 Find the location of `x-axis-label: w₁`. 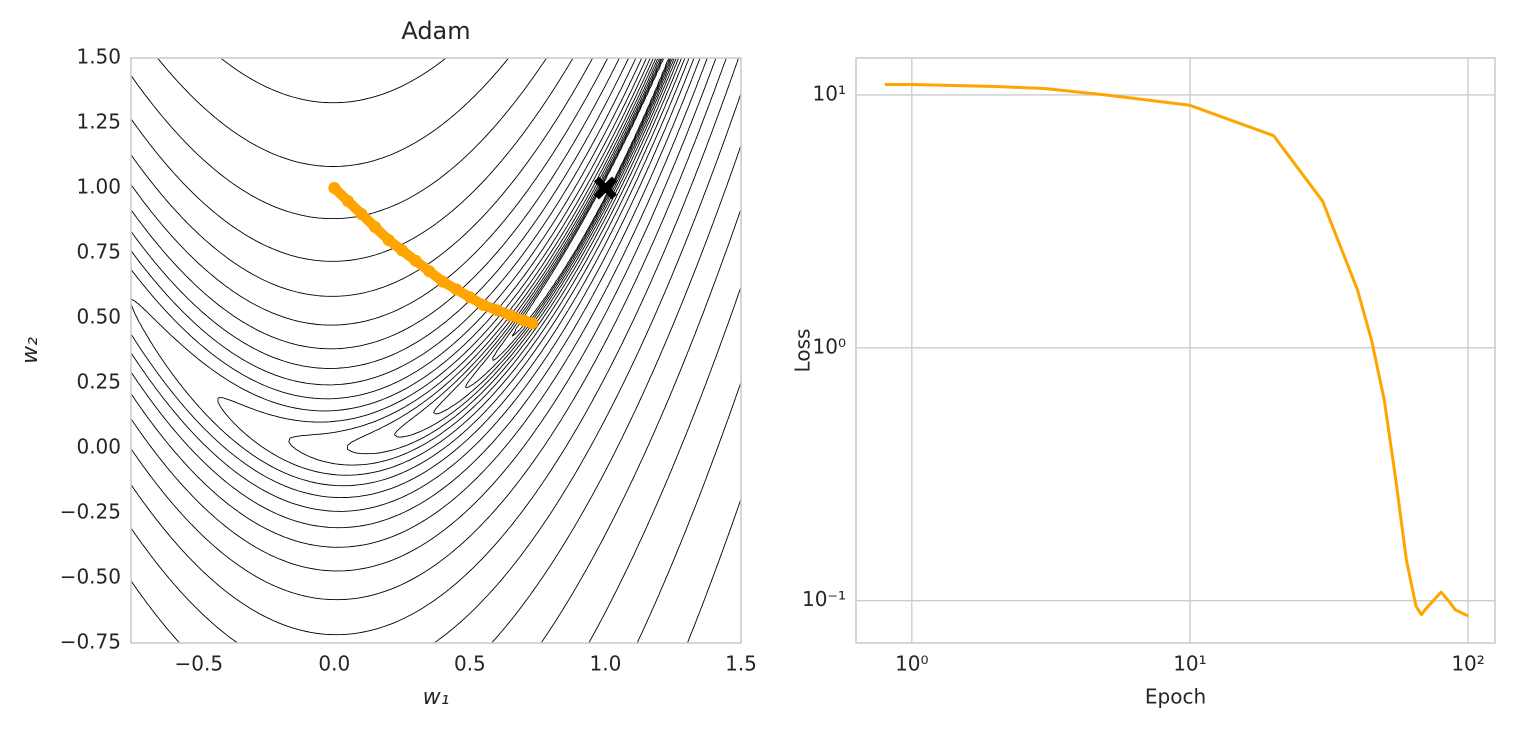

x-axis-label: w₁ is located at coordinates (436, 697).